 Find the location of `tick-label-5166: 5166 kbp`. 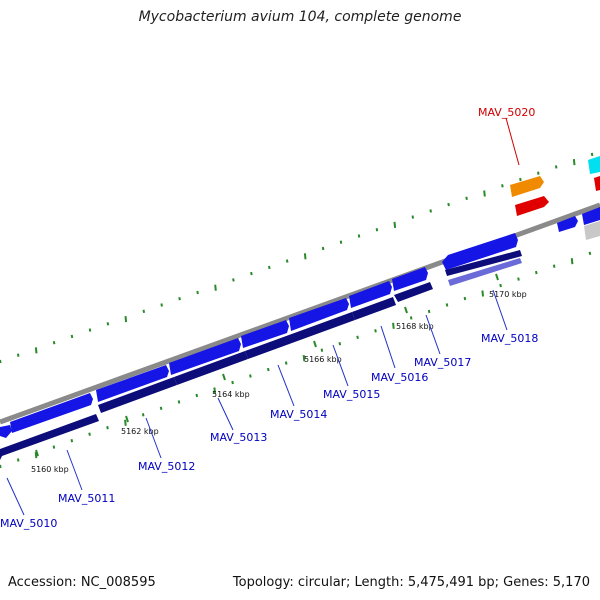

tick-label-5166: 5166 kbp is located at coordinates (323, 359).